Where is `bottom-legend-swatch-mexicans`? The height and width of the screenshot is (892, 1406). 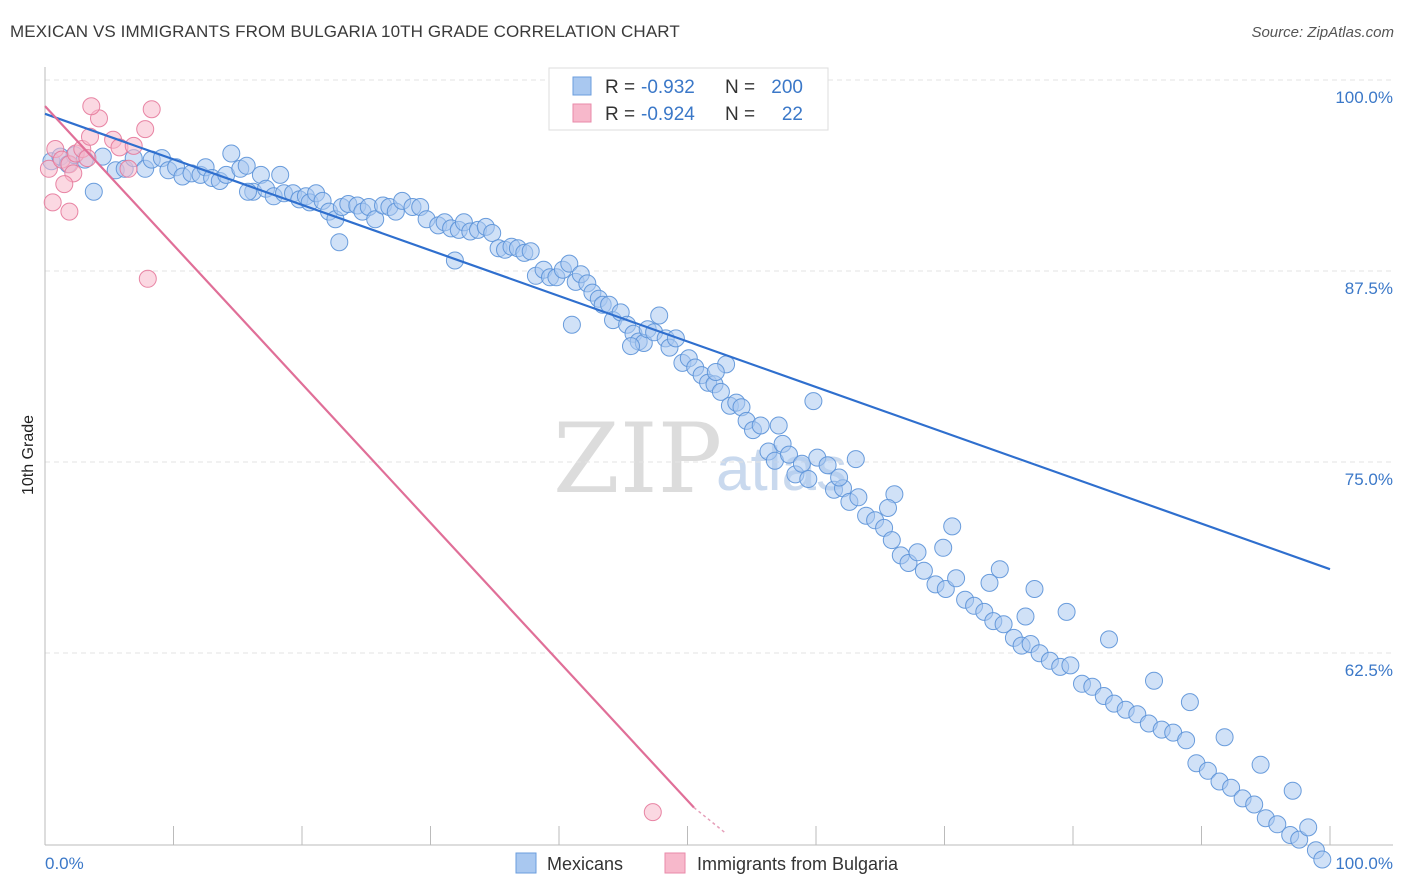 bottom-legend-swatch-mexicans is located at coordinates (526, 863).